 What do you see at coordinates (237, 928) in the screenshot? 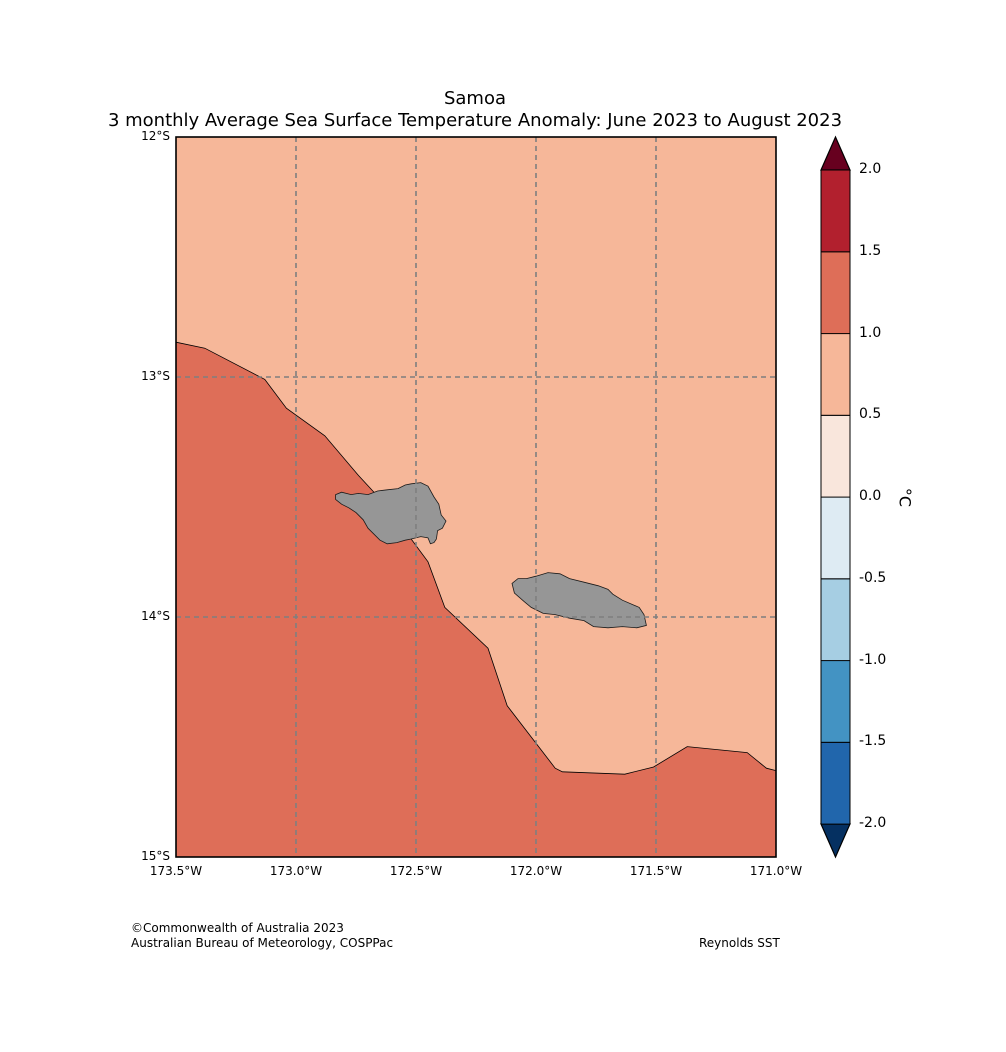
I see `footer-copyright: ©Commonwealth of Australia 2023` at bounding box center [237, 928].